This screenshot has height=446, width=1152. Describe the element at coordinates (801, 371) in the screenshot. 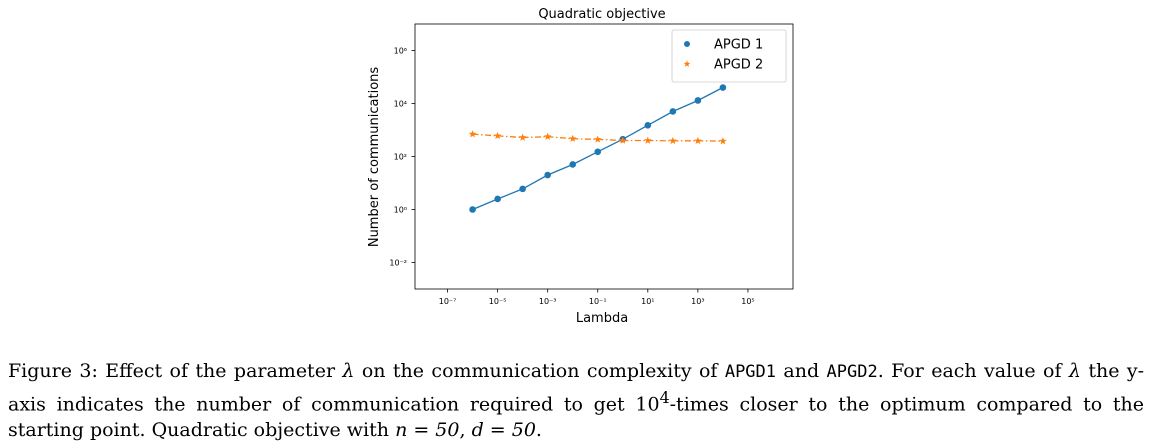

I see `caption-and: and` at that location.